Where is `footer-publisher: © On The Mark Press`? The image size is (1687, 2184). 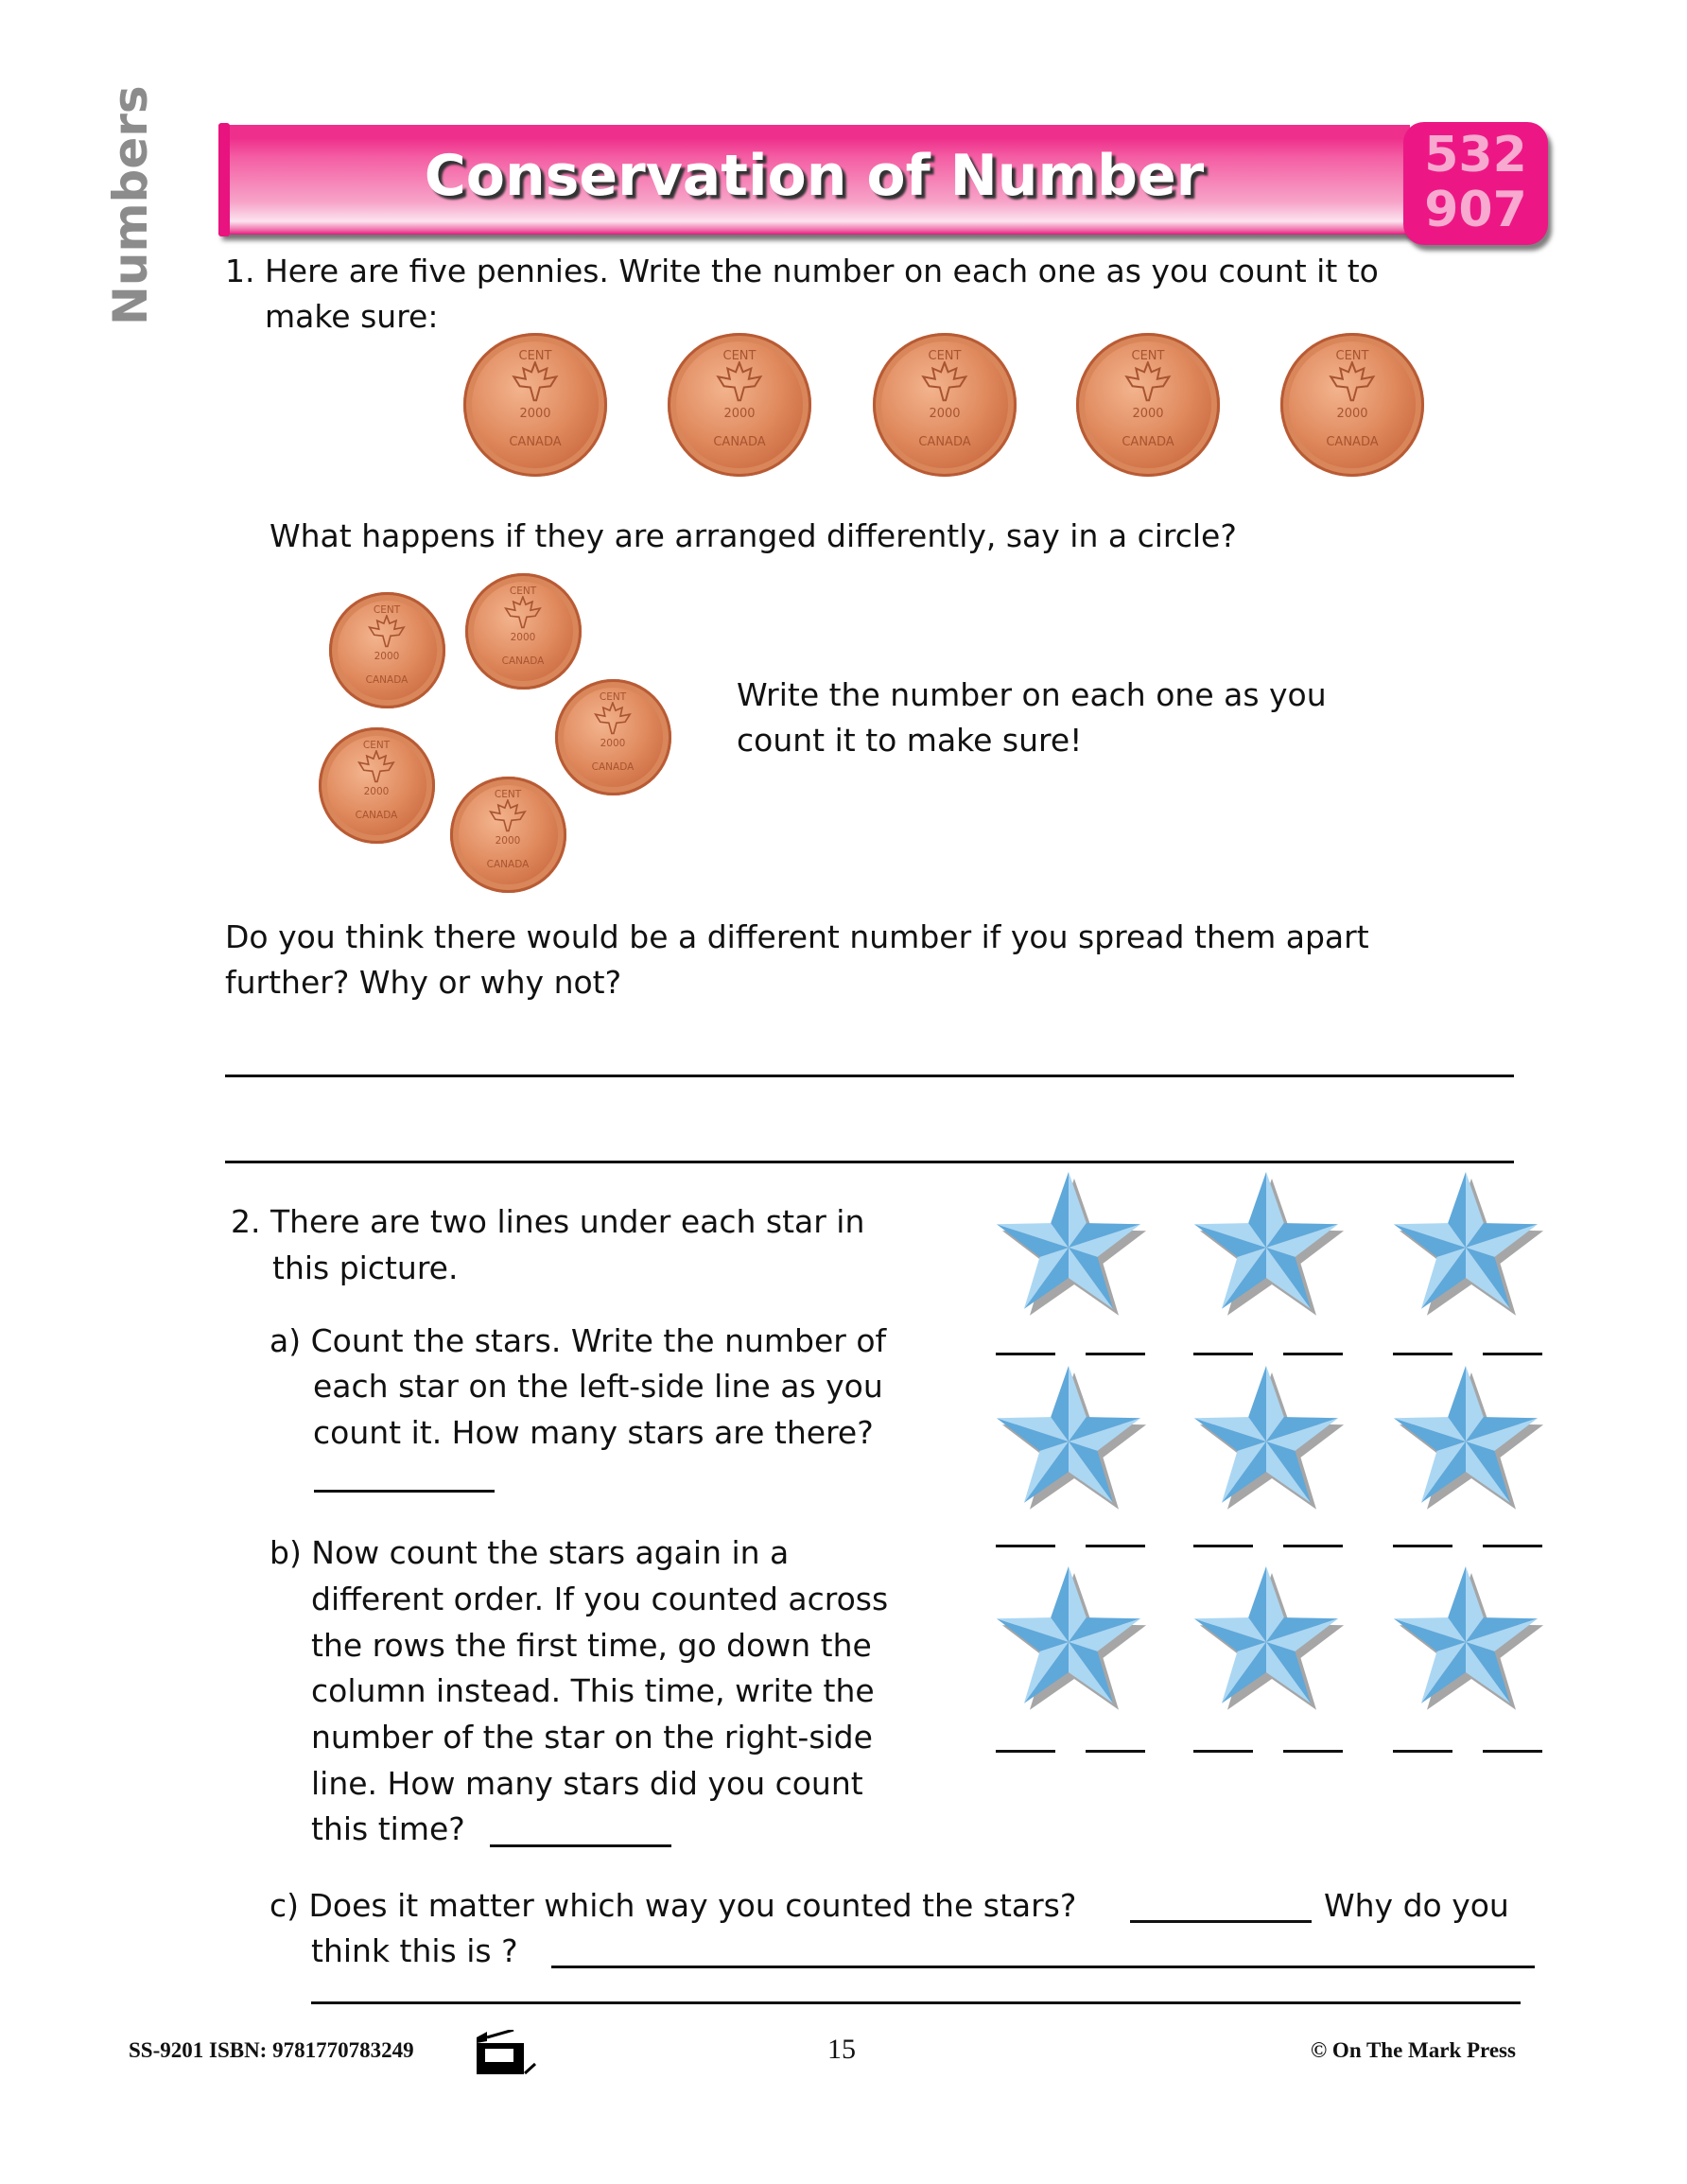
footer-publisher: © On The Mark Press is located at coordinates (1413, 2050).